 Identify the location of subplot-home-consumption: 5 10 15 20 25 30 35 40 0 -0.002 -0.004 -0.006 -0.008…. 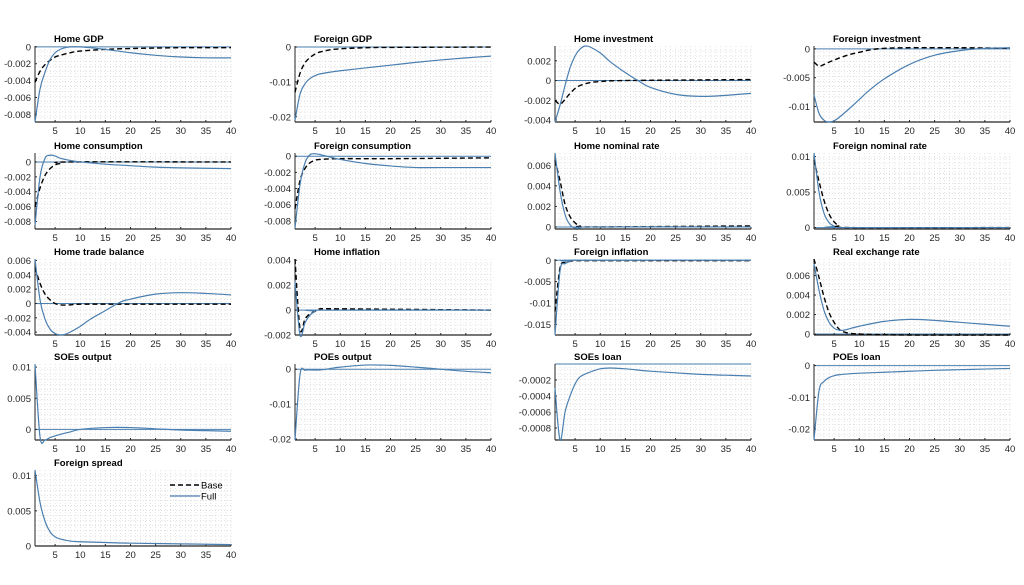
(120, 192).